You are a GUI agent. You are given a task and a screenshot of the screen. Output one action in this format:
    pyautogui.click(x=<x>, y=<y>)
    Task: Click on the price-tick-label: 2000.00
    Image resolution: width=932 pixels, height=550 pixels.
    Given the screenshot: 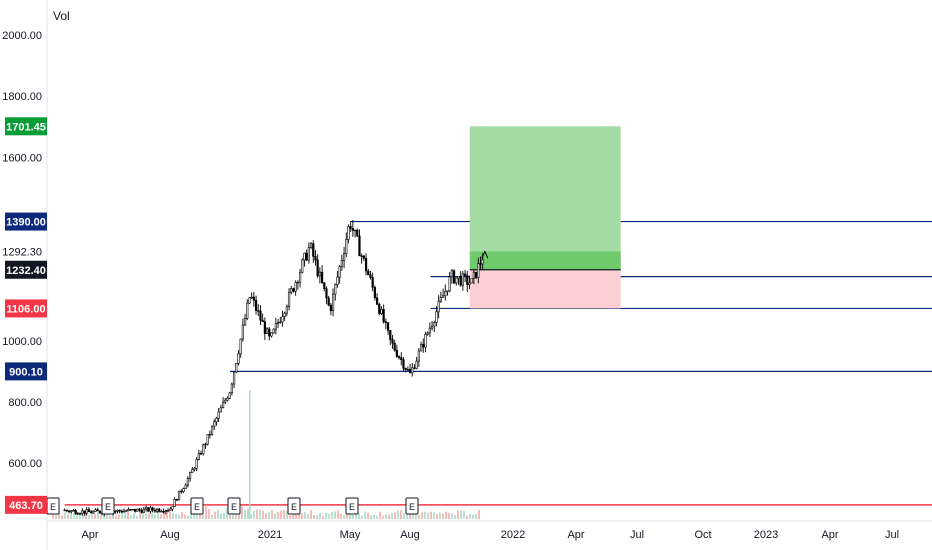 What is the action you would take?
    pyautogui.click(x=22, y=36)
    